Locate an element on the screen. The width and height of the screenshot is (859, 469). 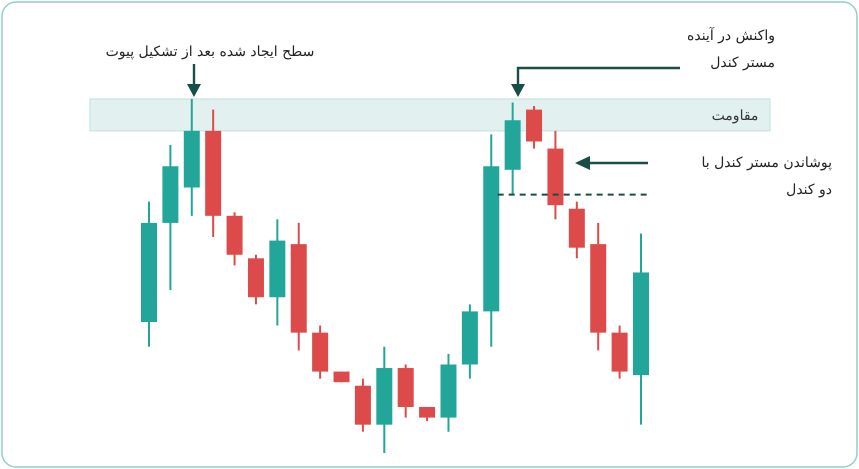
text: پوشاندن مستر کندل با دو کندل is located at coordinates (766, 176).